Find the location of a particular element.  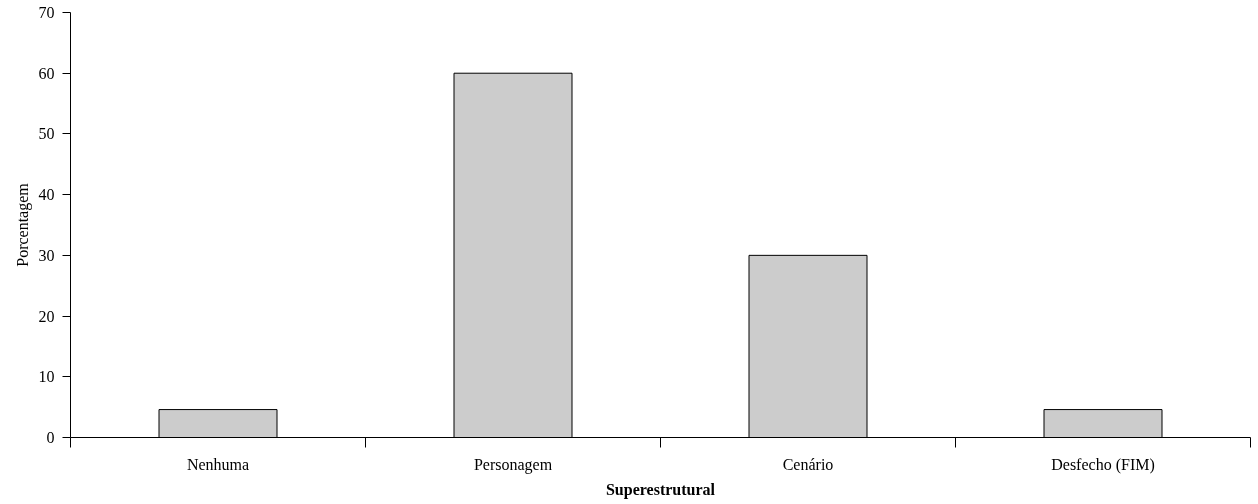

y-tick-label: 20 is located at coordinates (46, 316).